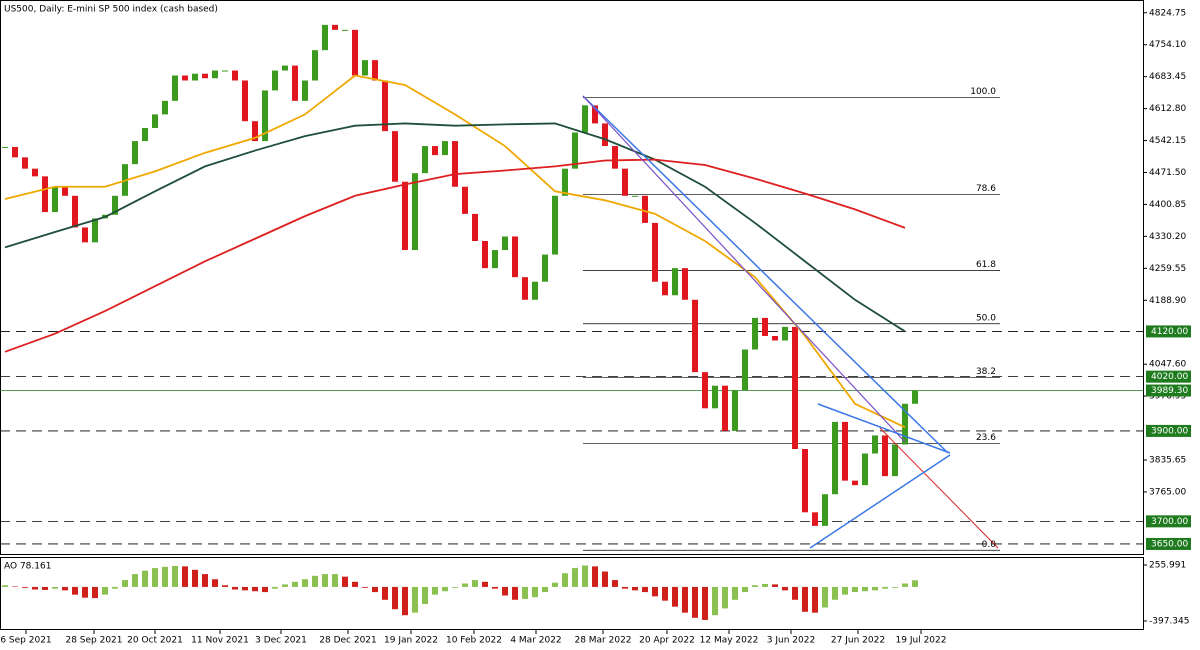  Describe the element at coordinates (1167, 397) in the screenshot. I see `y-tick-label: 3976.95` at that location.